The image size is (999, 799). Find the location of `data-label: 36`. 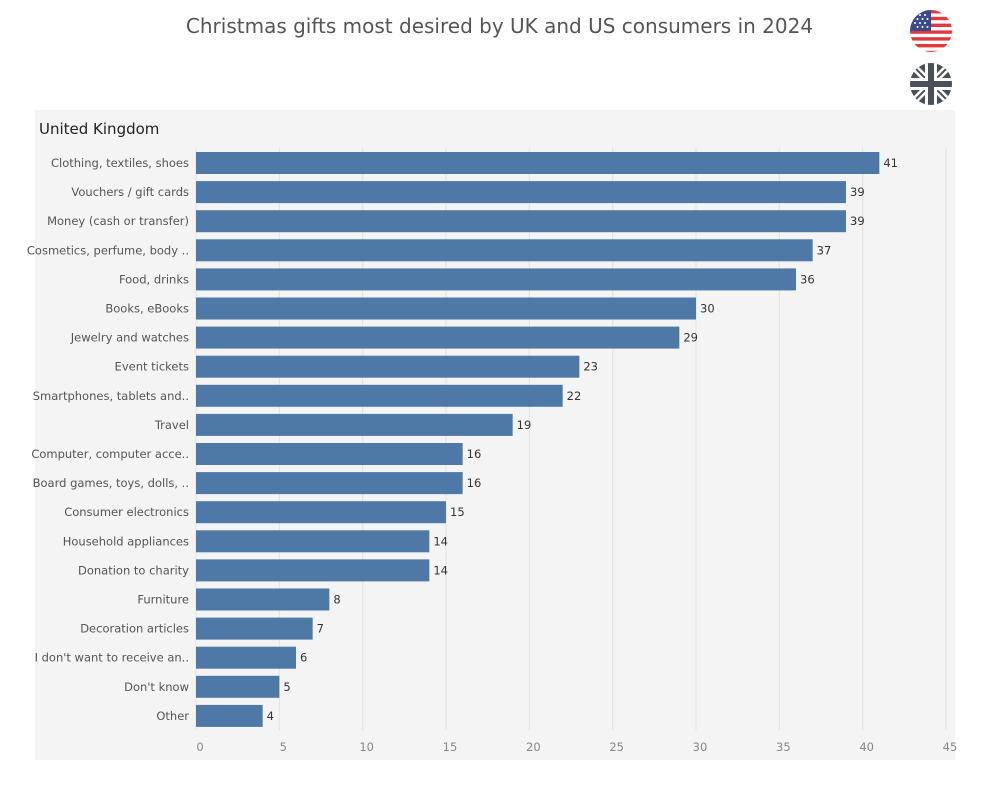

data-label: 36 is located at coordinates (807, 279).